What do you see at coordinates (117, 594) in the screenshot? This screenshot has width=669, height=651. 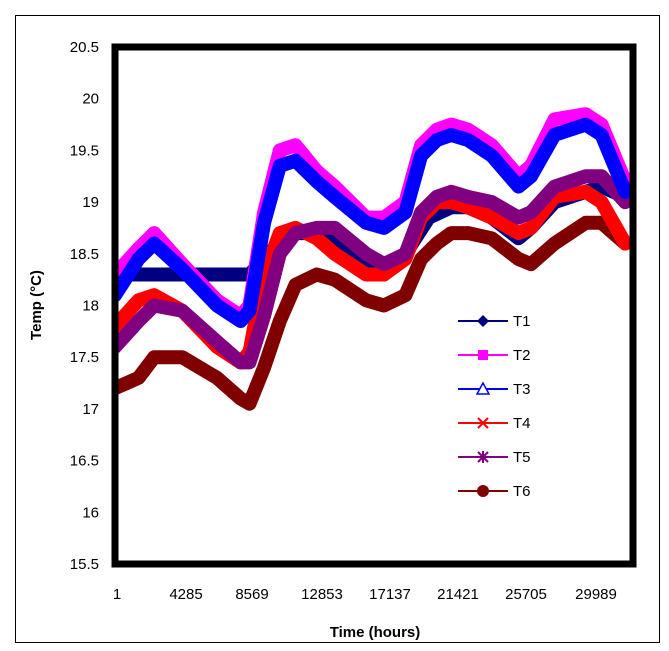 I see `x-tick-label: 1` at bounding box center [117, 594].